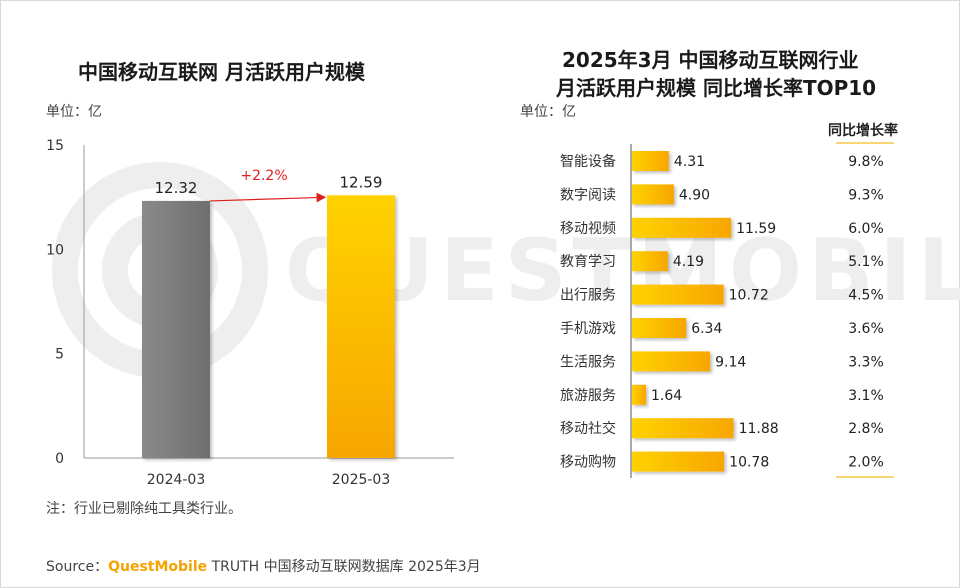  What do you see at coordinates (866, 463) in the screenshot?
I see `growth-rate-value: 2.0%` at bounding box center [866, 463].